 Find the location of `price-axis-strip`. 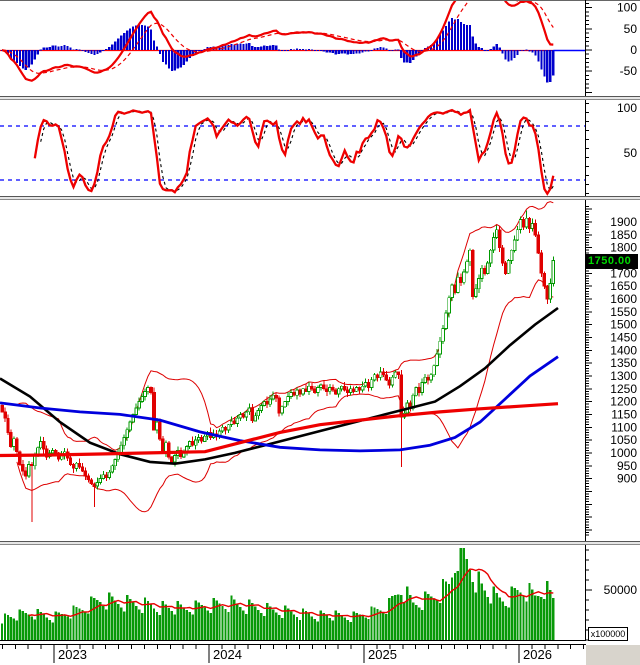

price-axis-strip is located at coordinates (612, 320).